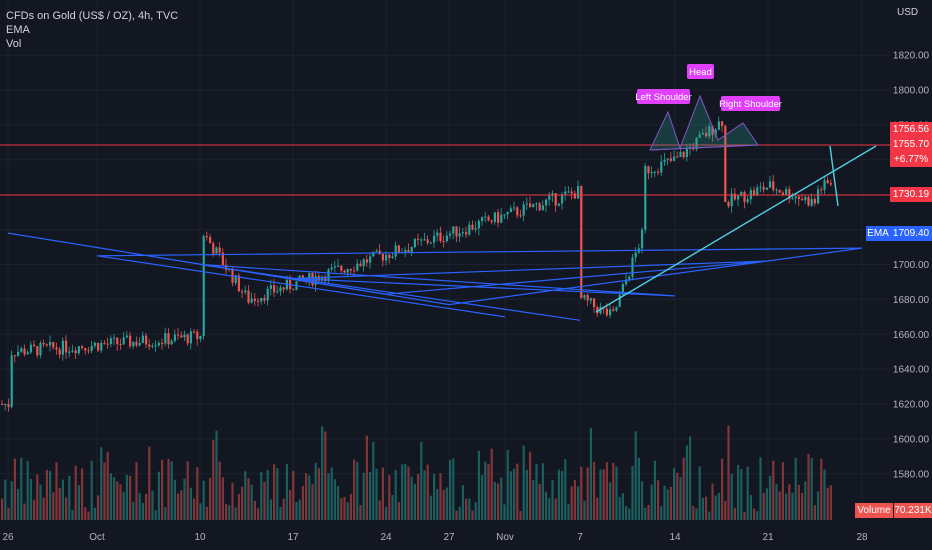 Image resolution: width=932 pixels, height=550 pixels. I want to click on left-shoulder-label: Left Shoulder, so click(663, 96).